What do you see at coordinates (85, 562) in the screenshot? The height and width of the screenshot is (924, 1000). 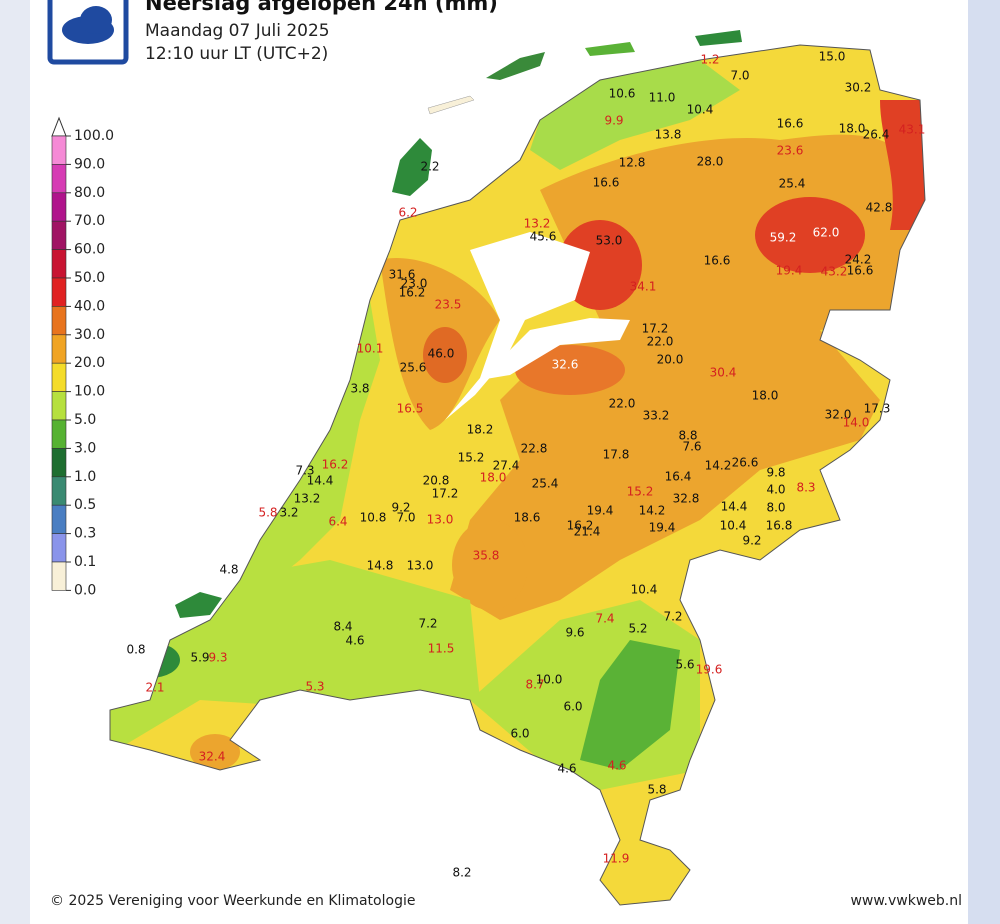 I see `legend-label: 0.1` at bounding box center [85, 562].